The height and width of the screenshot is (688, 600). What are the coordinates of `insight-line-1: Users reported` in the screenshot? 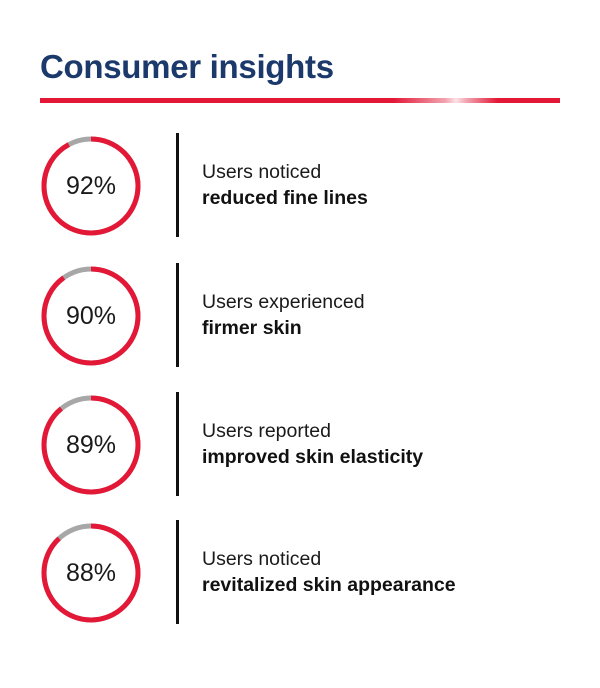 It's located at (266, 431).